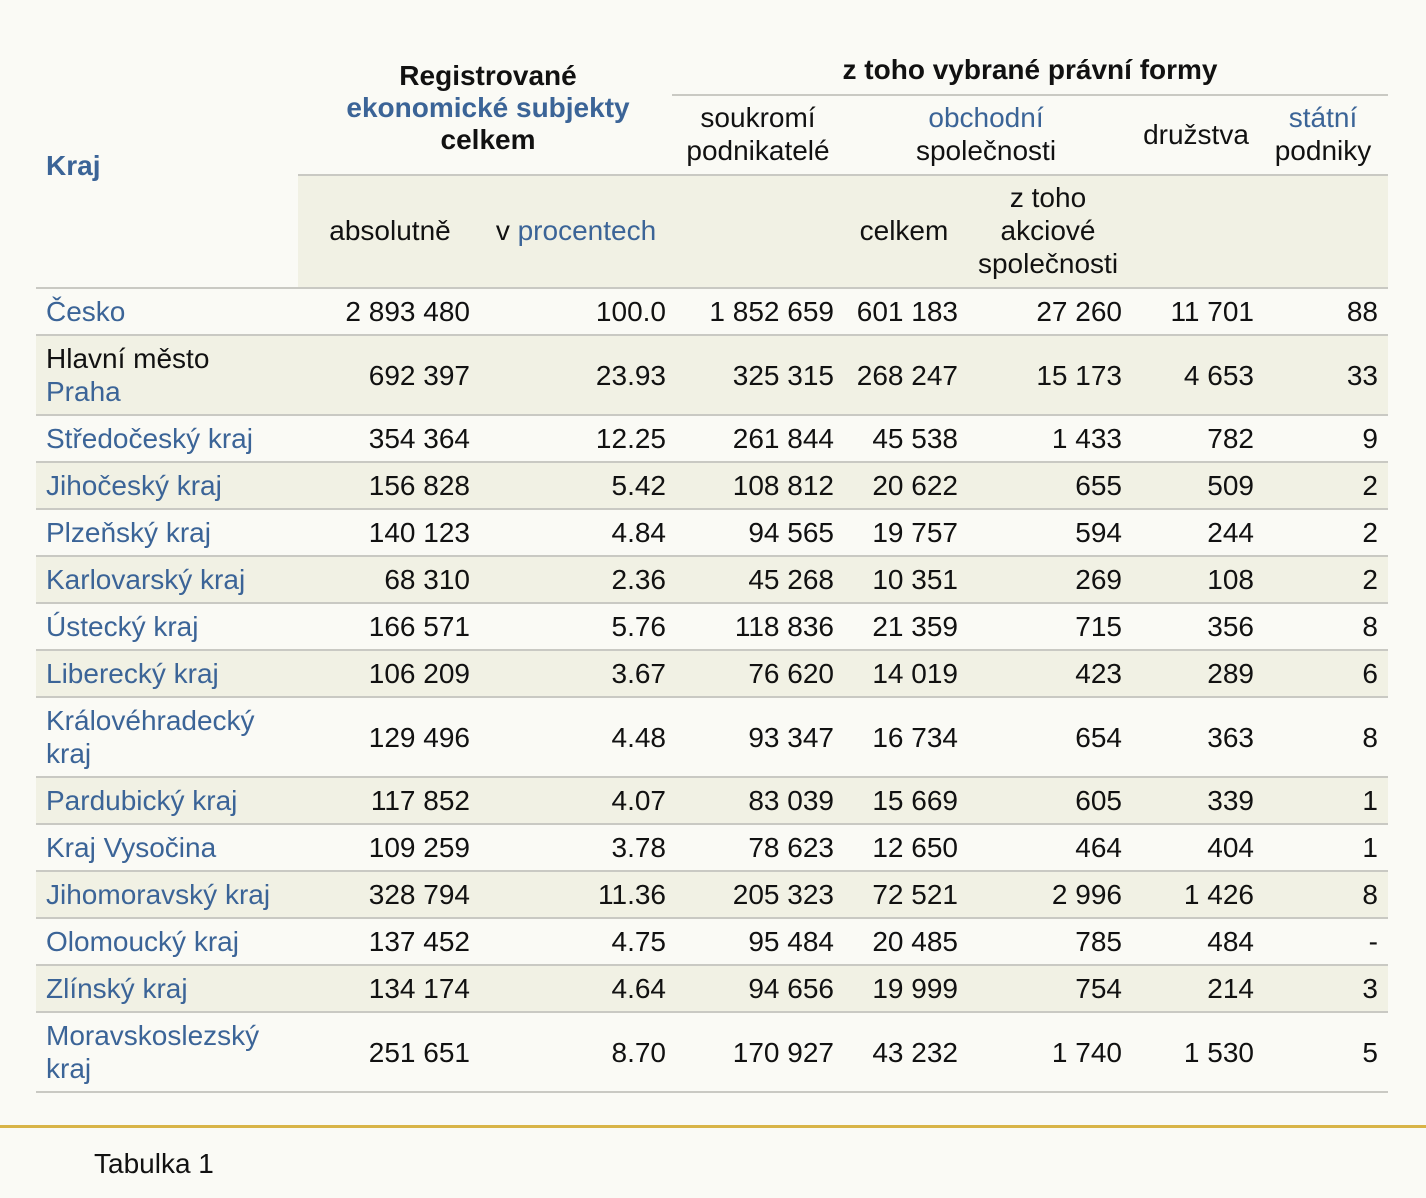  What do you see at coordinates (181, 311) in the screenshot?
I see `region-name: Česko` at bounding box center [181, 311].